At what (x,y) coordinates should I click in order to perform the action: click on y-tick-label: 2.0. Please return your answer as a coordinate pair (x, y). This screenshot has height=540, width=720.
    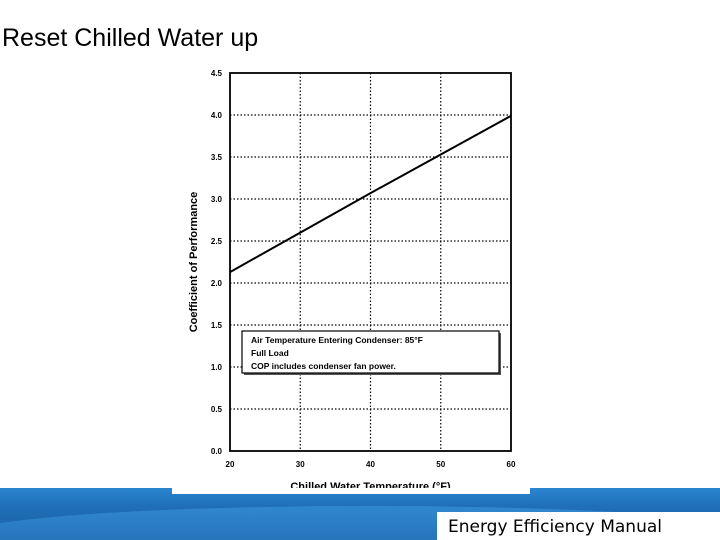
    Looking at the image, I should click on (217, 283).